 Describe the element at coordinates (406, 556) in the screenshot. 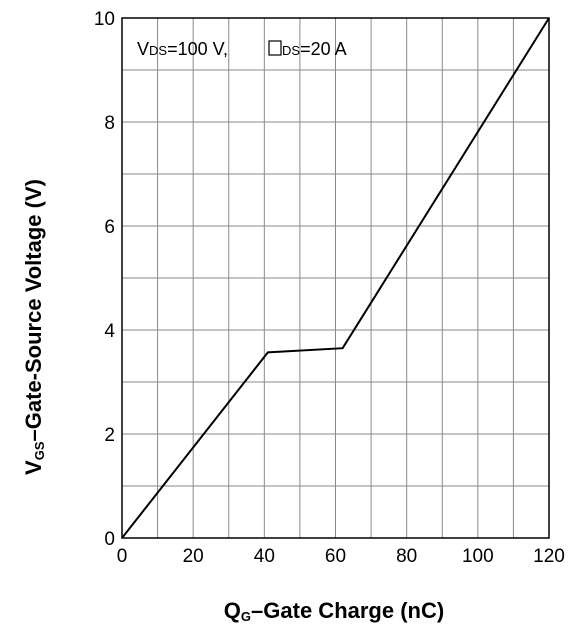

I see `x-tick-label: 80` at that location.